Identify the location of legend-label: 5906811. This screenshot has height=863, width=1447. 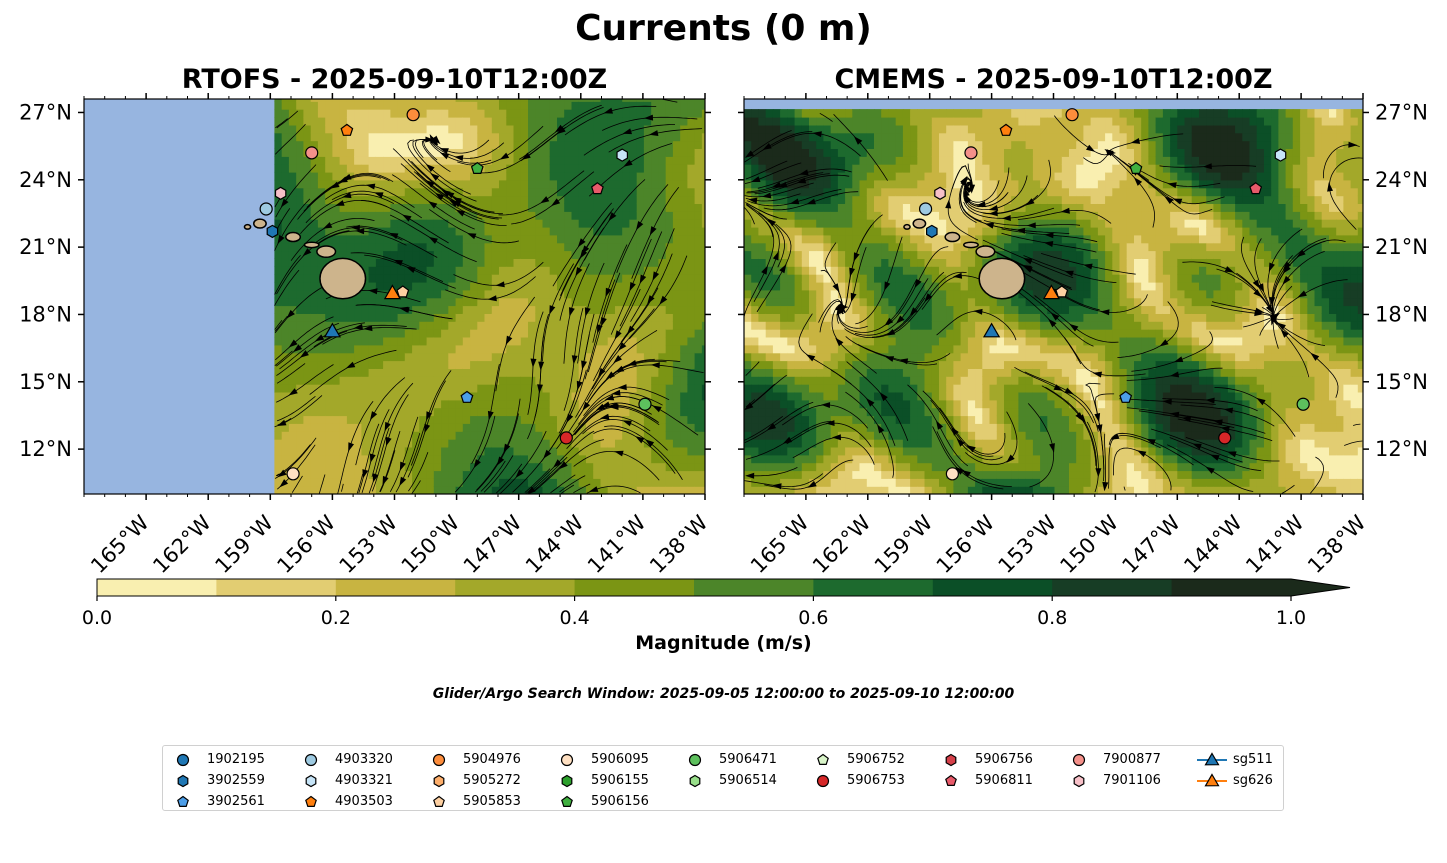
(1004, 780).